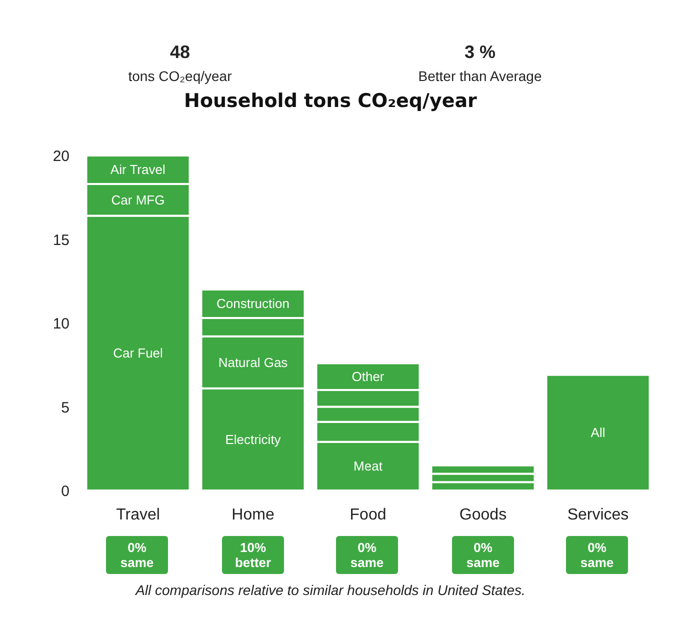 This screenshot has height=635, width=691. Describe the element at coordinates (253, 439) in the screenshot. I see `series-label: Electricity` at that location.